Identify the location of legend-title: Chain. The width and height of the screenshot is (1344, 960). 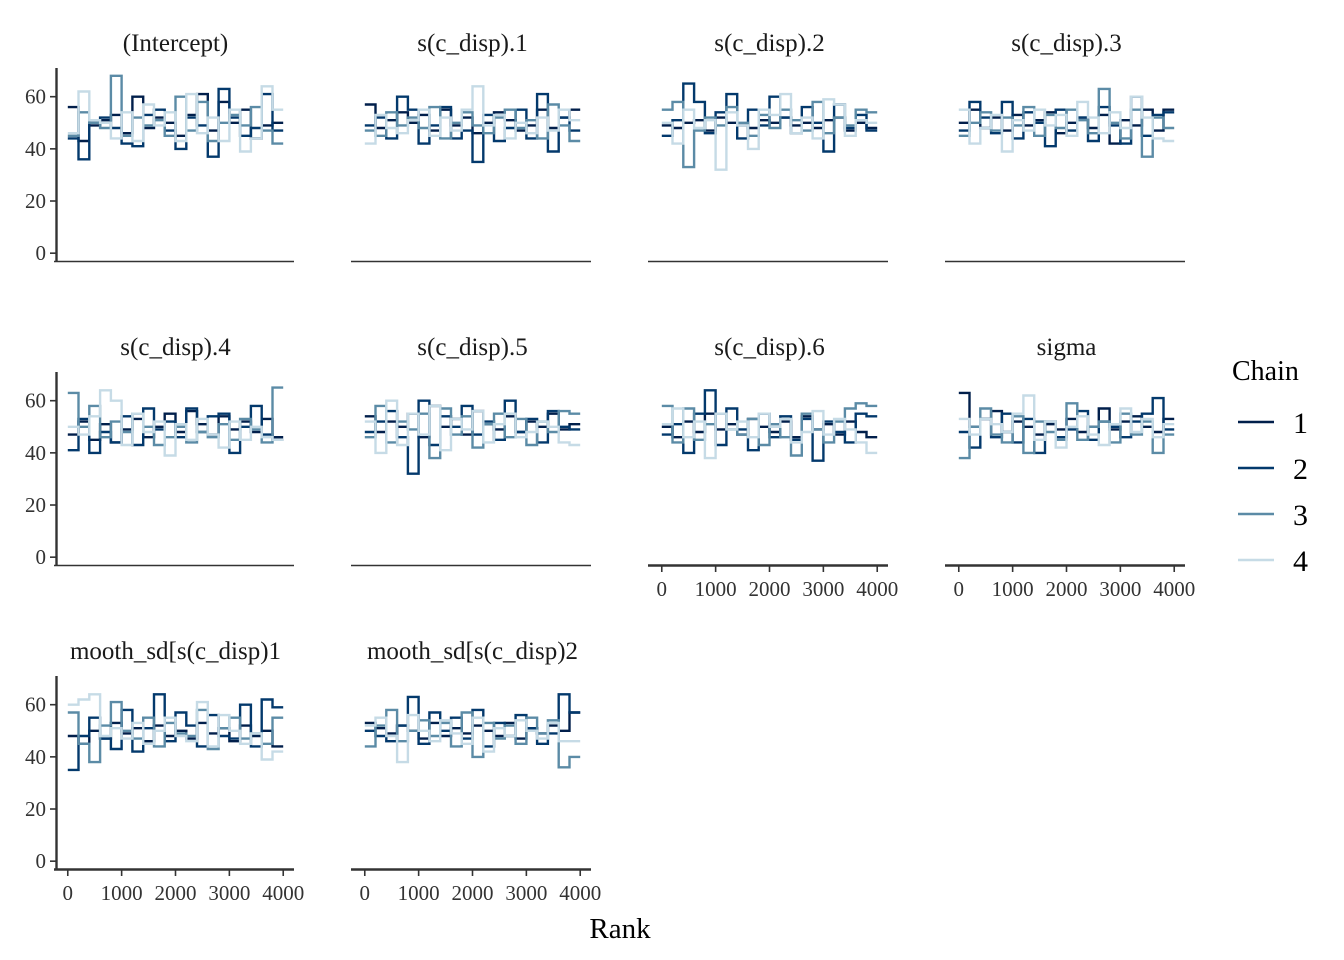
(1265, 371).